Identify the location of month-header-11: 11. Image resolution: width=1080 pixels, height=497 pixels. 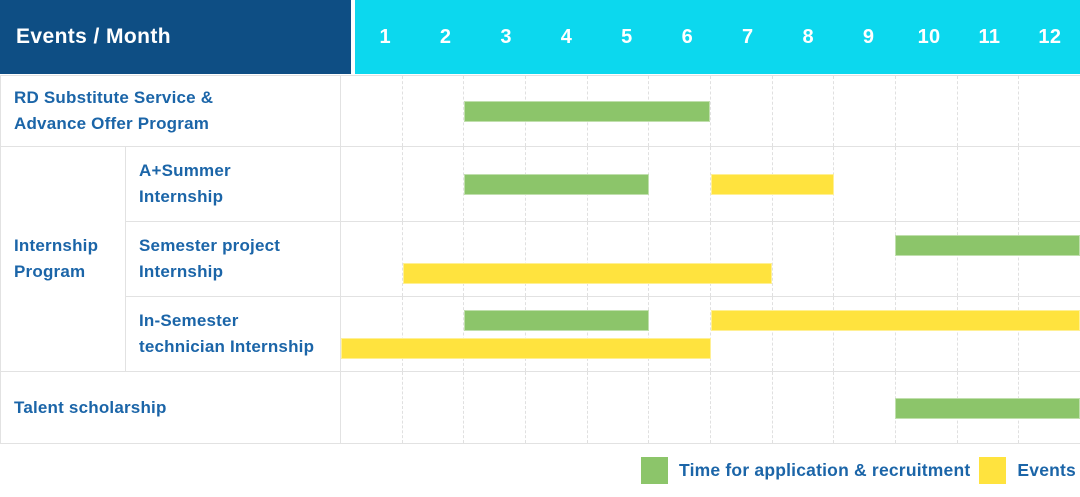
(989, 37).